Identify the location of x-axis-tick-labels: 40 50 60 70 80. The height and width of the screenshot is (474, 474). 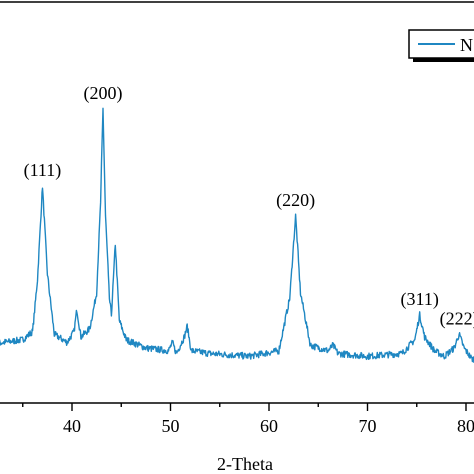
(268, 426).